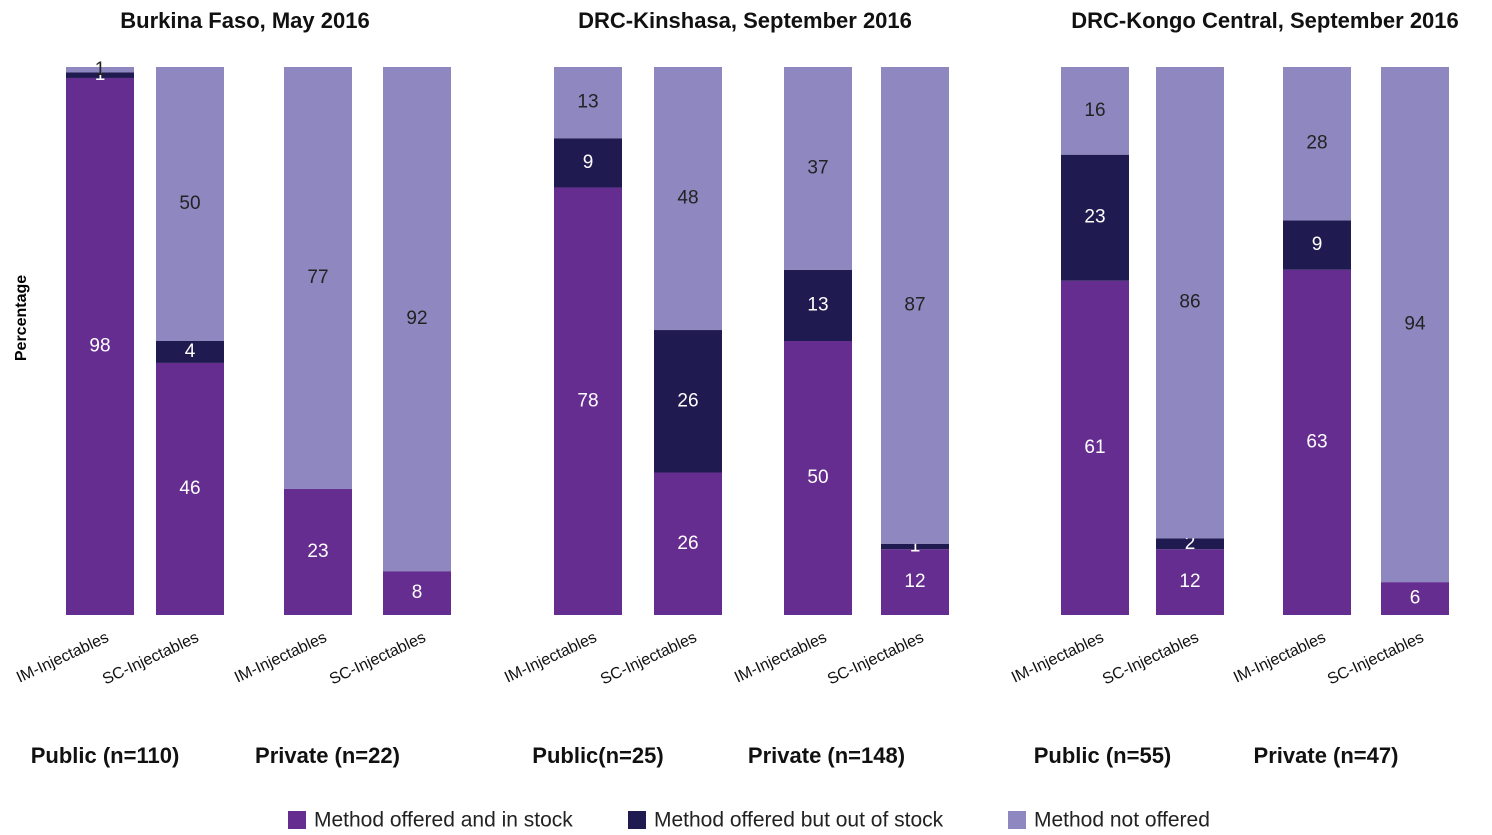 The height and width of the screenshot is (835, 1492). What do you see at coordinates (1326, 755) in the screenshot?
I see `group-label: Private (n=47)` at bounding box center [1326, 755].